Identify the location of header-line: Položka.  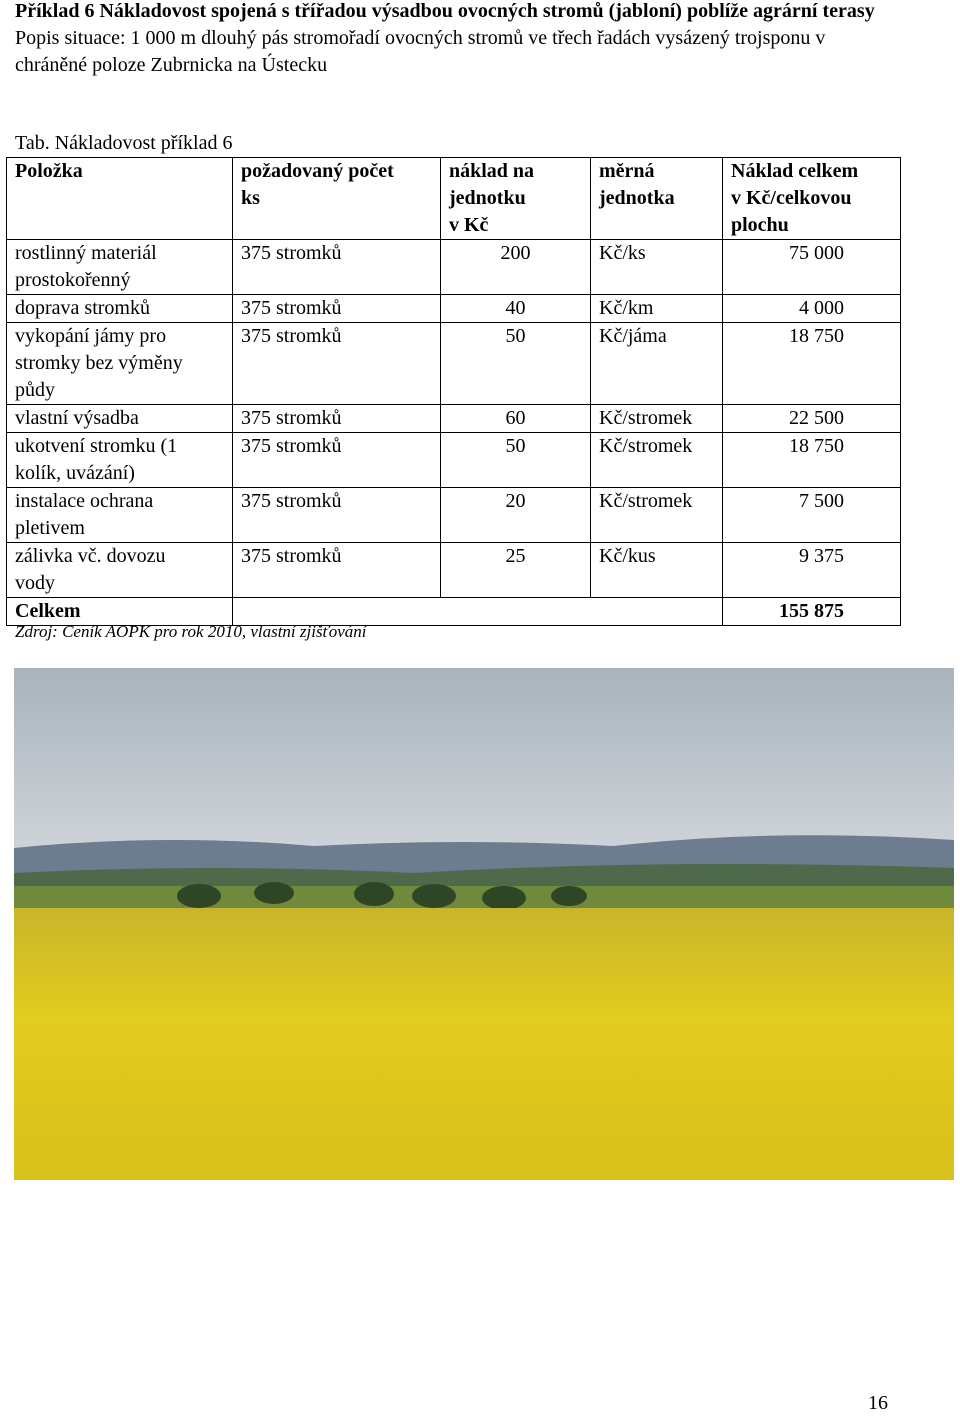
(49, 171).